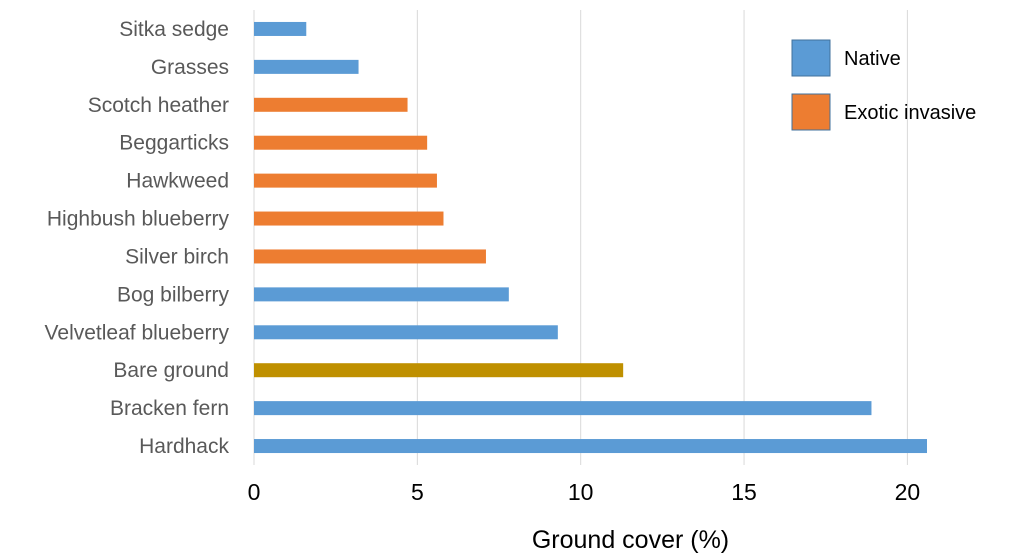 The width and height of the screenshot is (1011, 555). Describe the element at coordinates (630, 540) in the screenshot. I see `x-axis-title: Ground cover (%)` at that location.